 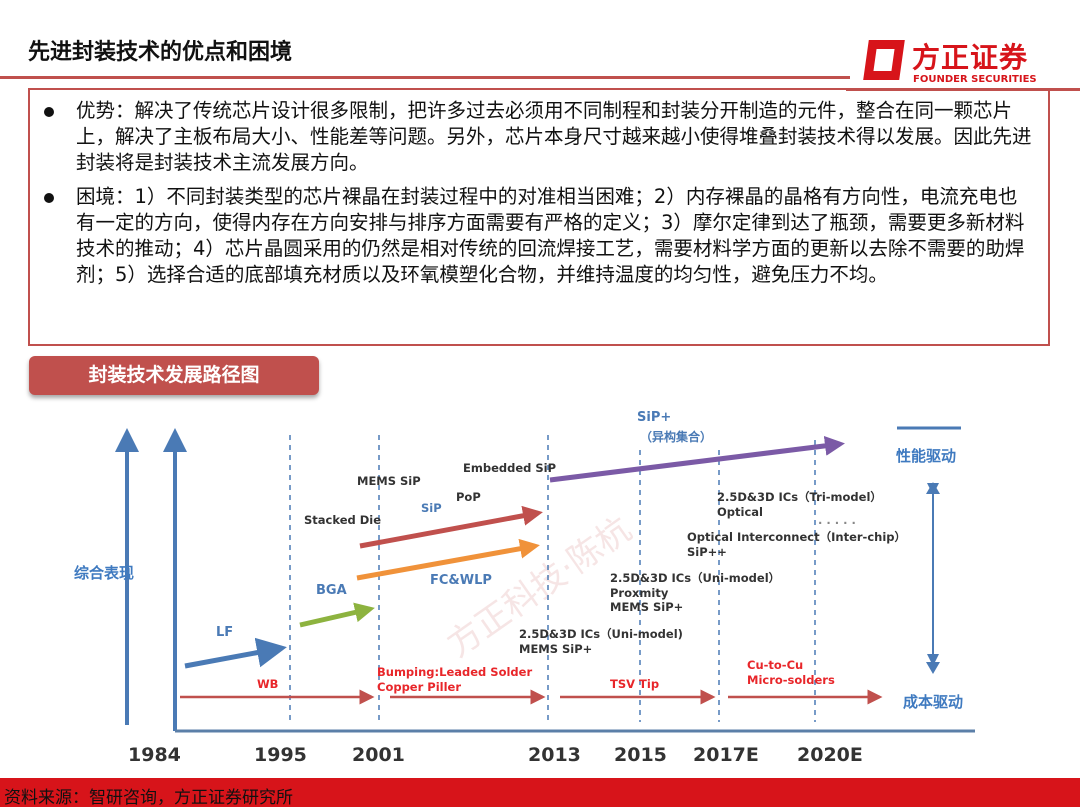 I want to click on label-lf: LF, so click(x=225, y=632).